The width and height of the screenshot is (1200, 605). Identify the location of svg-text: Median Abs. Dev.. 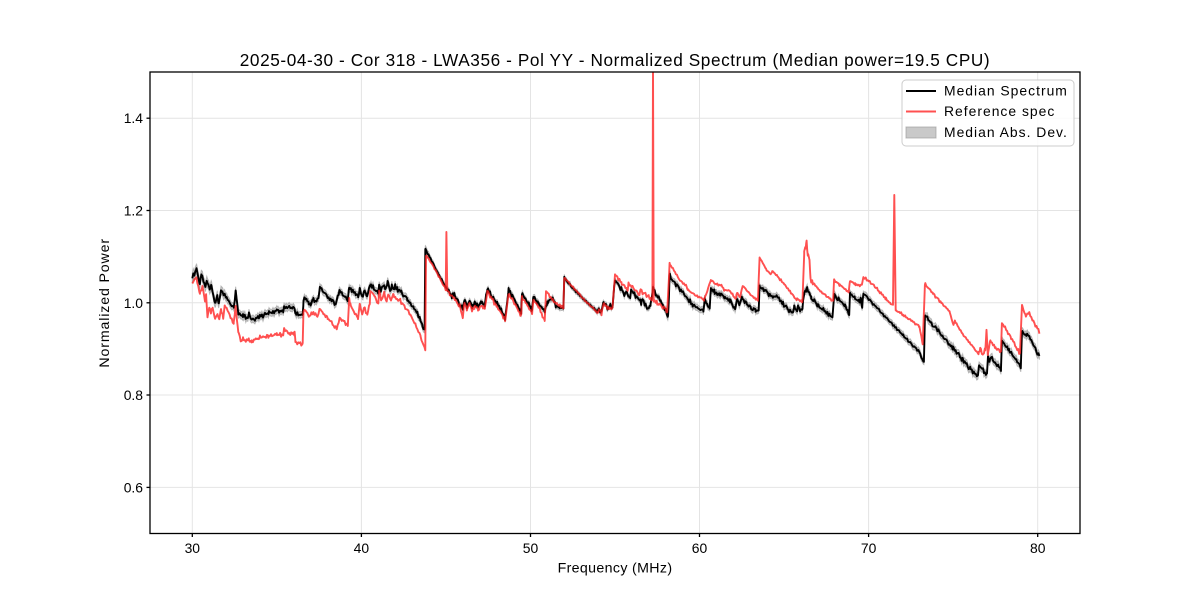
(1006, 132).